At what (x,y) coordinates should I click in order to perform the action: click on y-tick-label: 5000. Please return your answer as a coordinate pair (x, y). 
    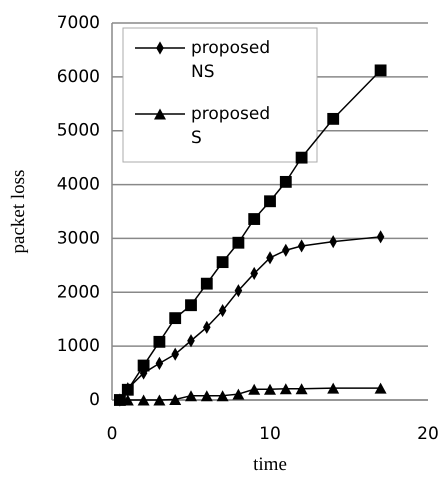
    Looking at the image, I should click on (78, 130).